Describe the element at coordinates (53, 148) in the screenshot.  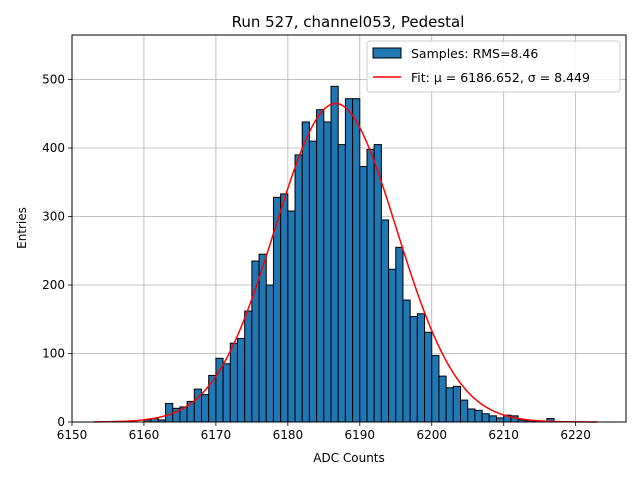
I see `y-tick-label: 400` at that location.